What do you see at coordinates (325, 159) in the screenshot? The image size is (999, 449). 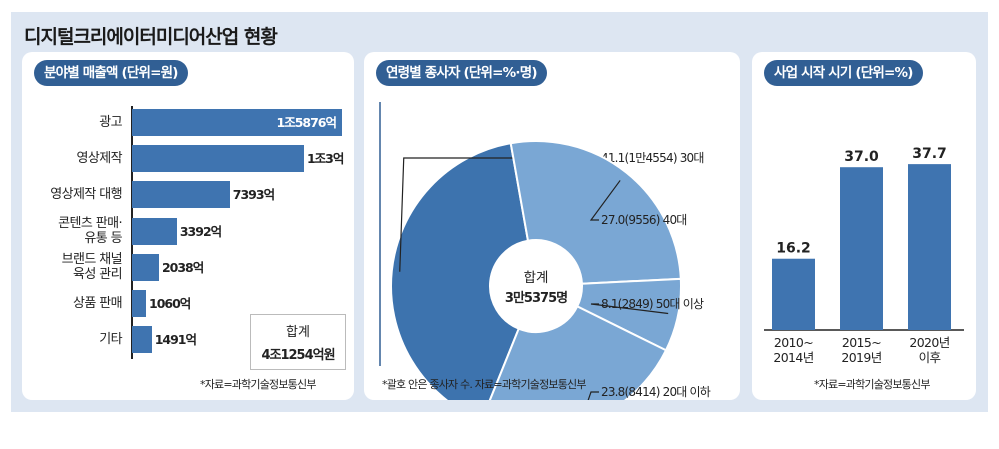 I see `revenue-value-label: 1조3억` at bounding box center [325, 159].